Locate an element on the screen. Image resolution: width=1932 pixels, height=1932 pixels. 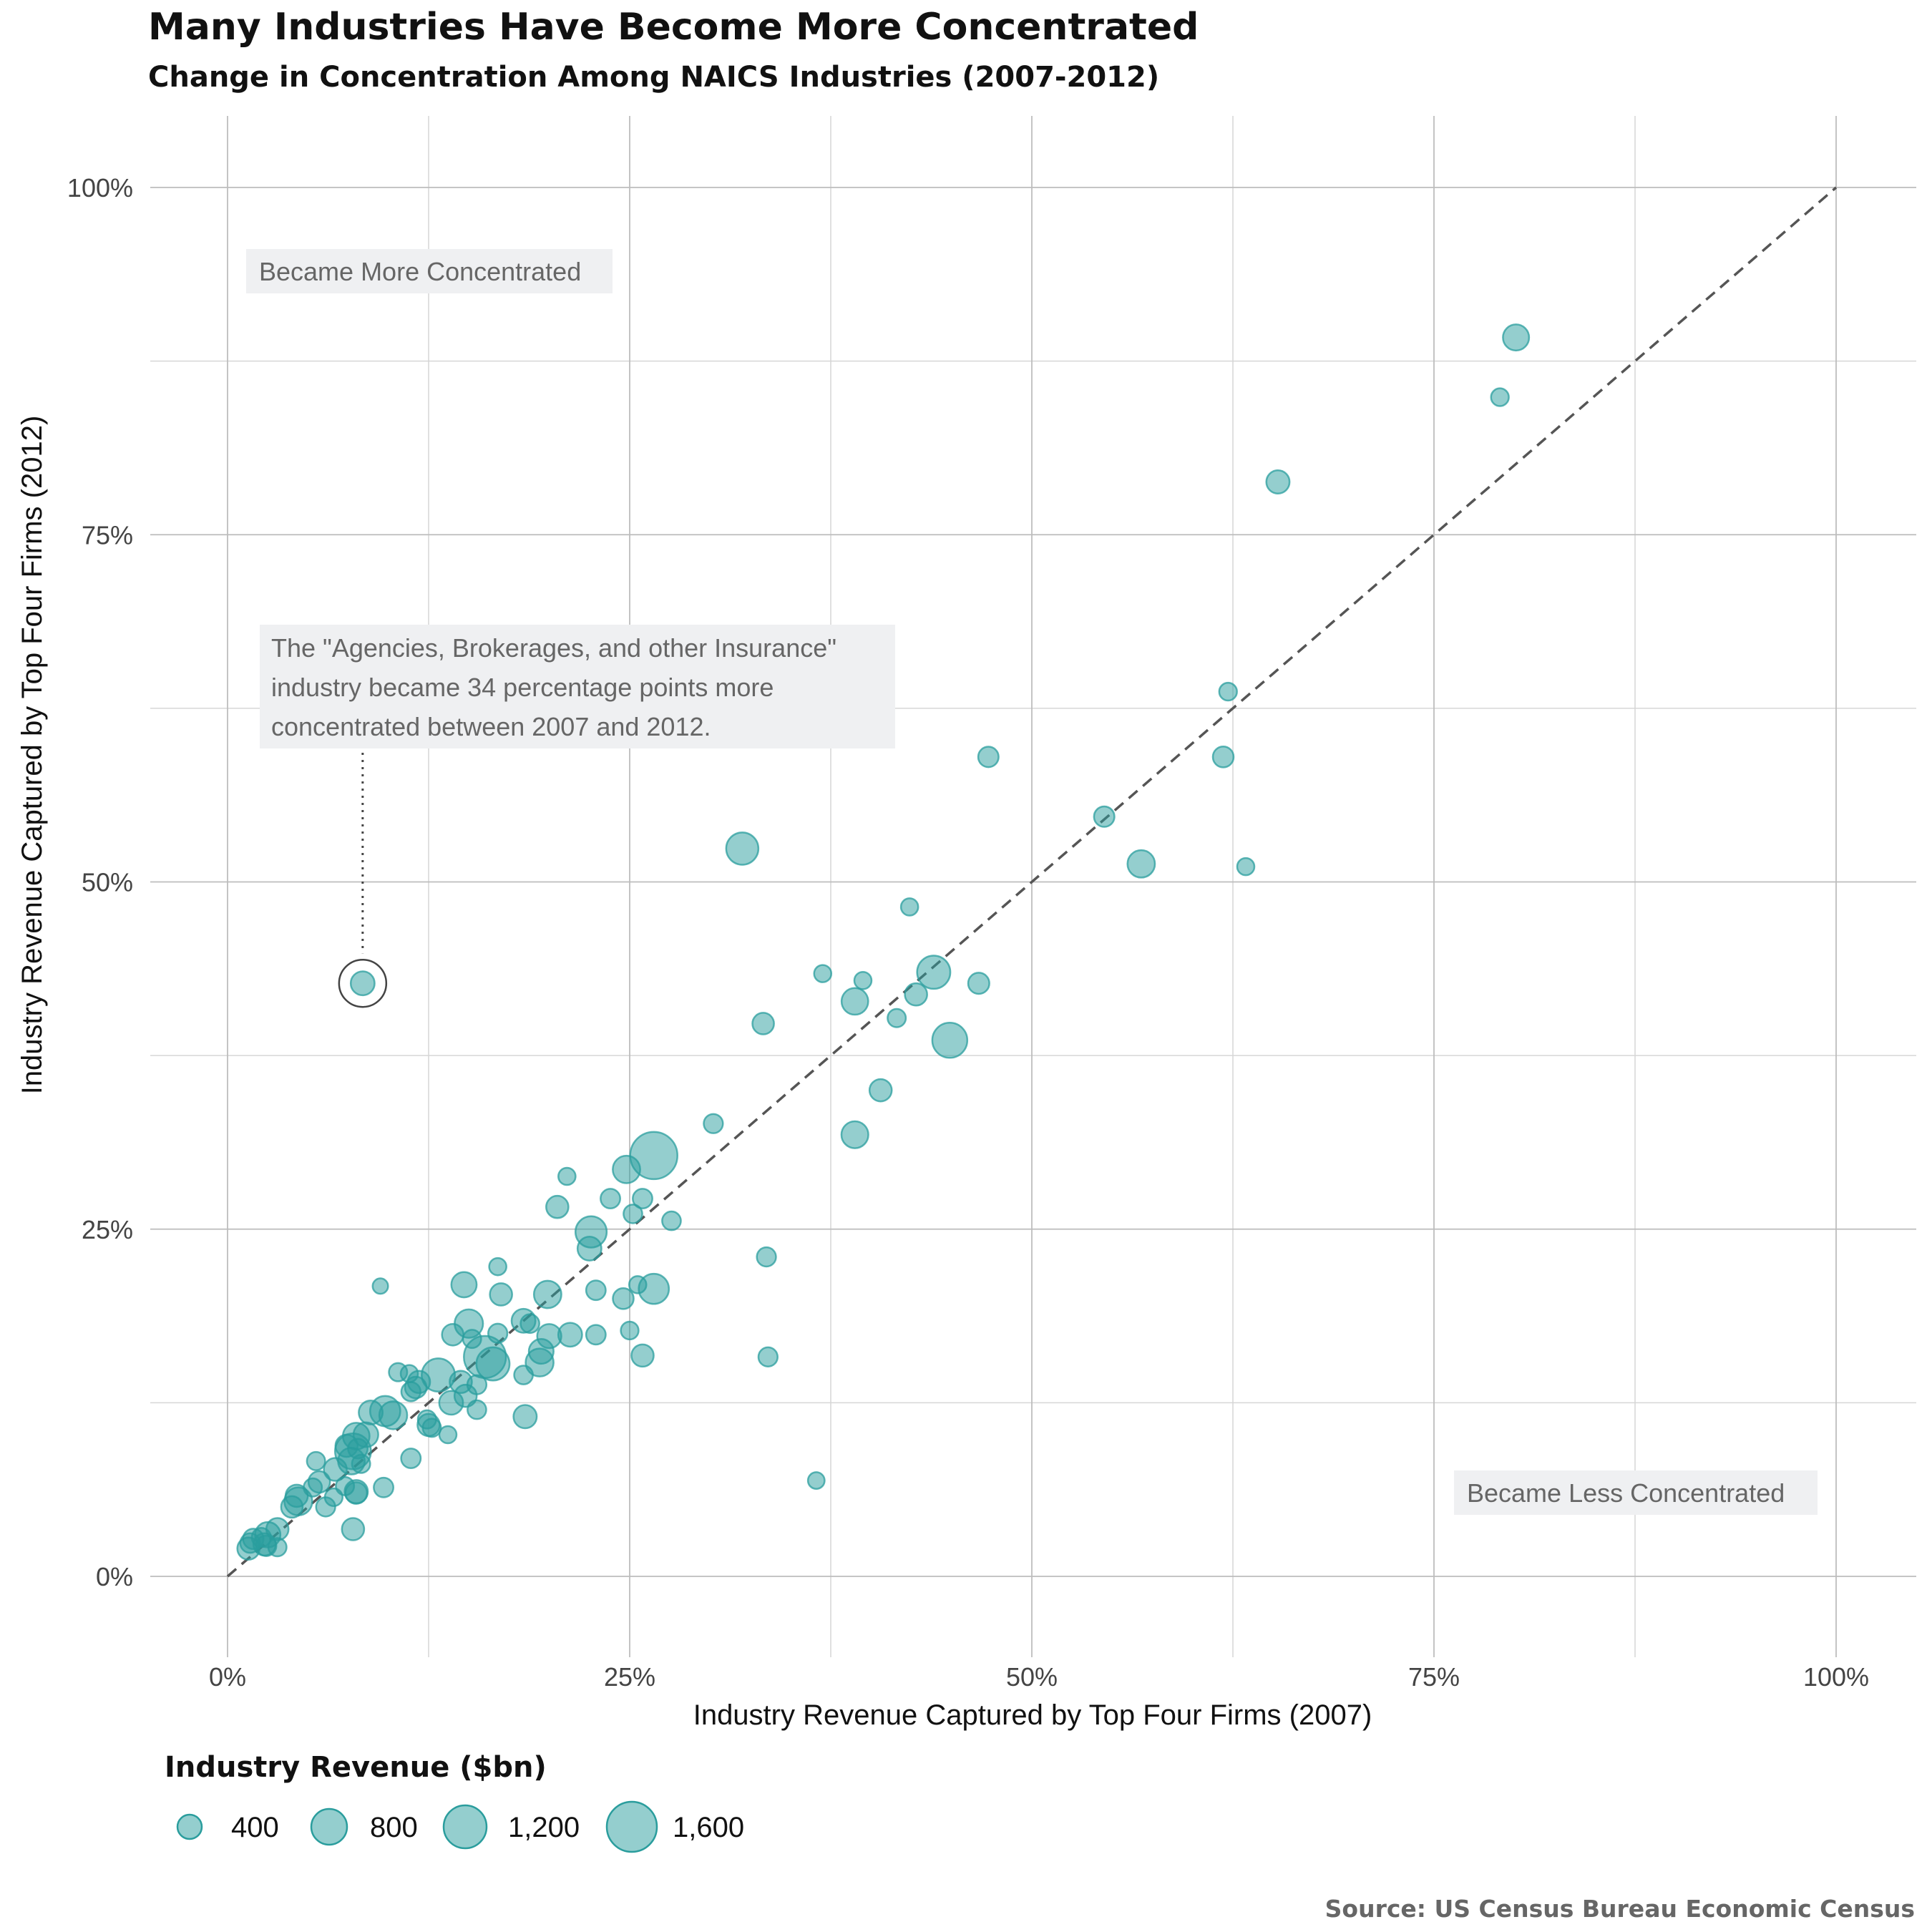
less-concentrated-label: Became Less Concentrated is located at coordinates (1626, 1493).